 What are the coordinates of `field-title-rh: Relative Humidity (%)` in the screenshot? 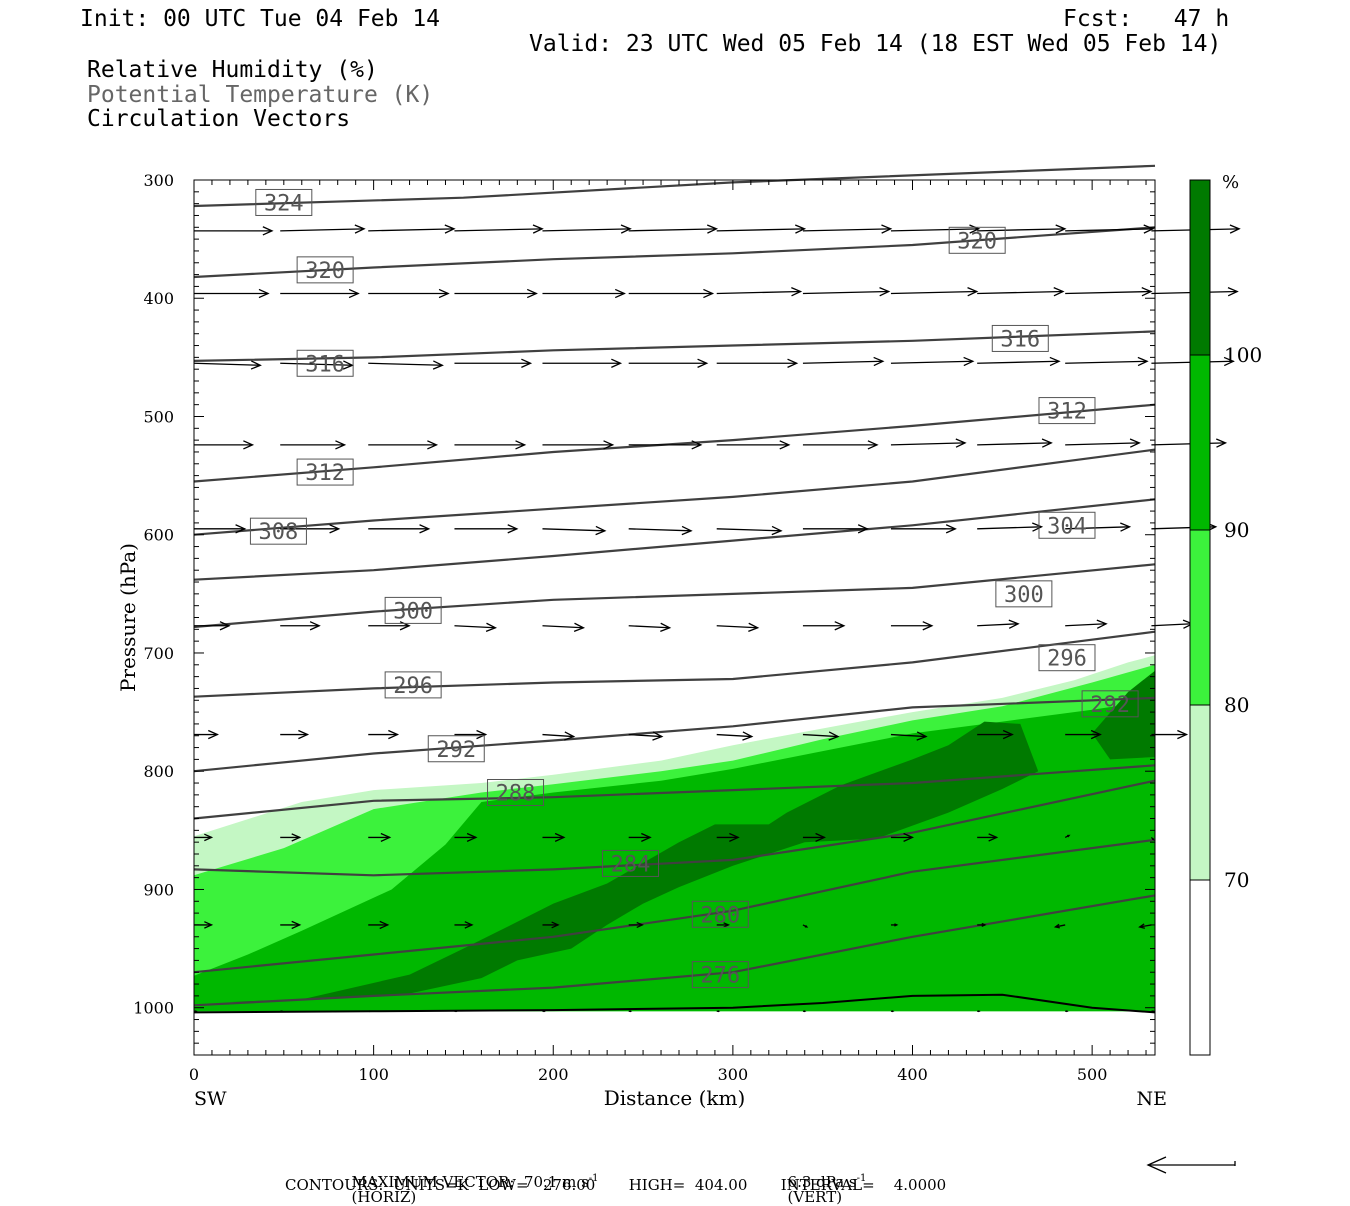 It's located at (232, 70).